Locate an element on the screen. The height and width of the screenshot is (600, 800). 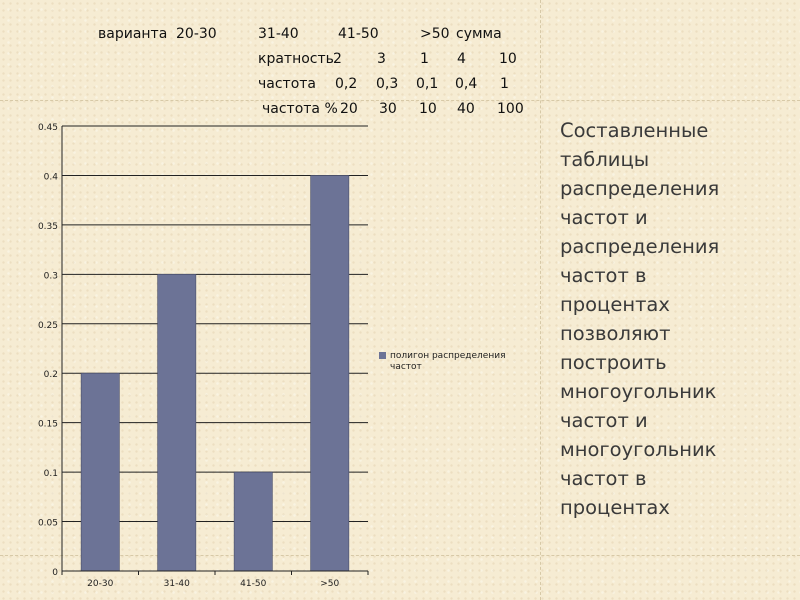
table-label-kratnost: кратность is located at coordinates (296, 59).